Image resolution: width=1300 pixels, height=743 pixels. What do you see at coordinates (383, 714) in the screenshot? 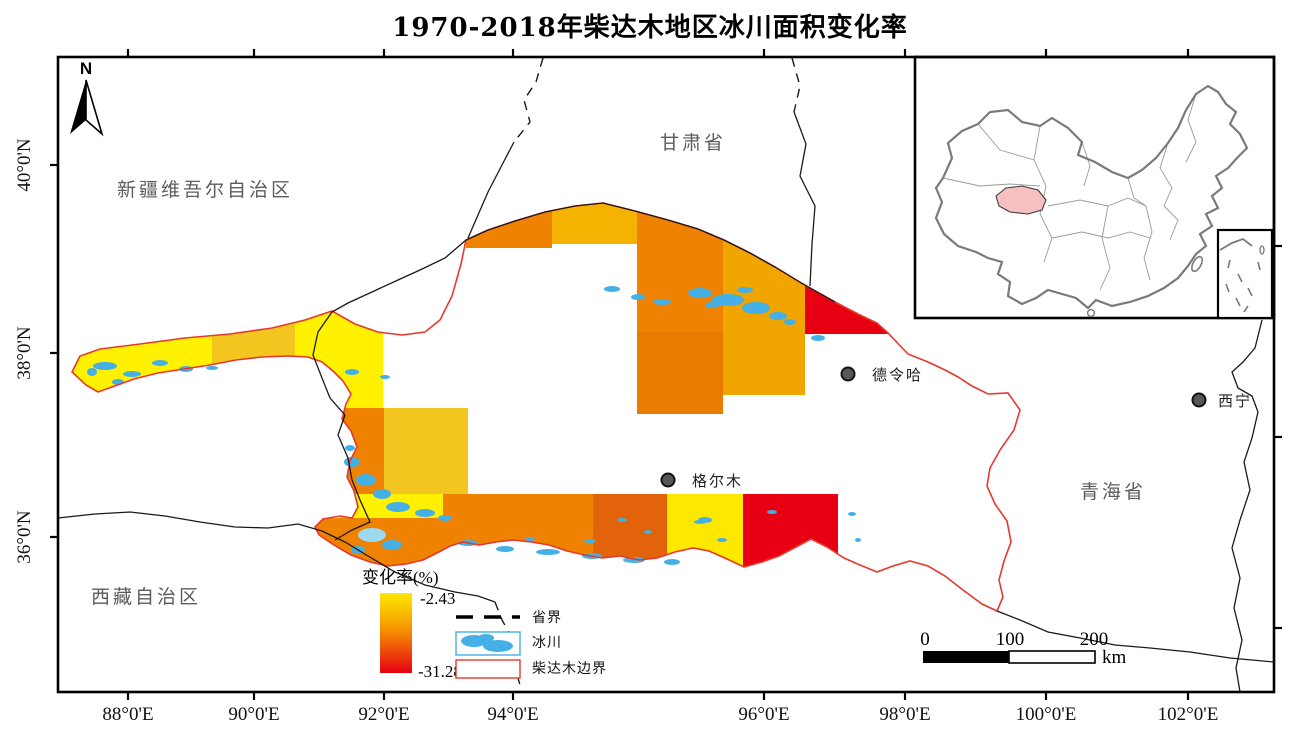
I see `x-axis-label: 92°0'E` at bounding box center [383, 714].